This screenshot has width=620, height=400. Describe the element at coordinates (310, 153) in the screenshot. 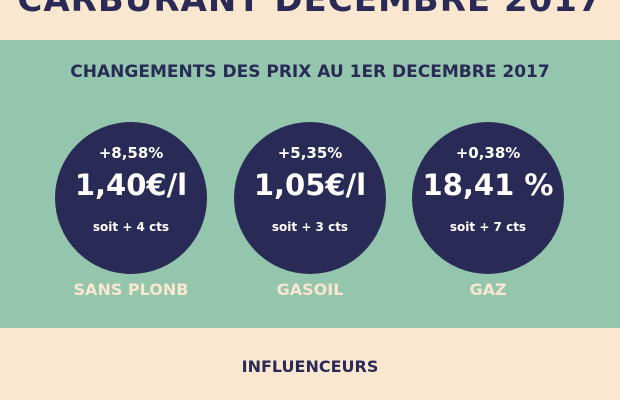

I see `percent-change: +5,35%` at that location.